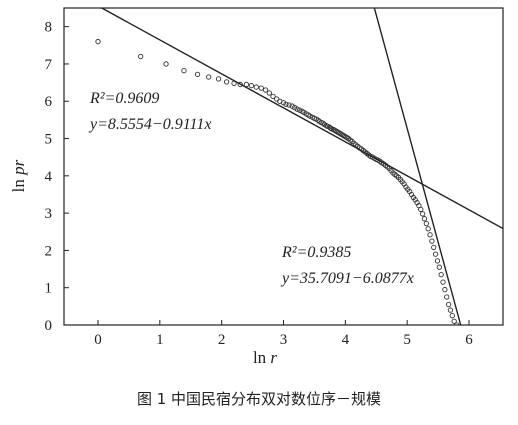 The height and width of the screenshot is (425, 518). I want to click on y-tick-label: 3, so click(49, 214).